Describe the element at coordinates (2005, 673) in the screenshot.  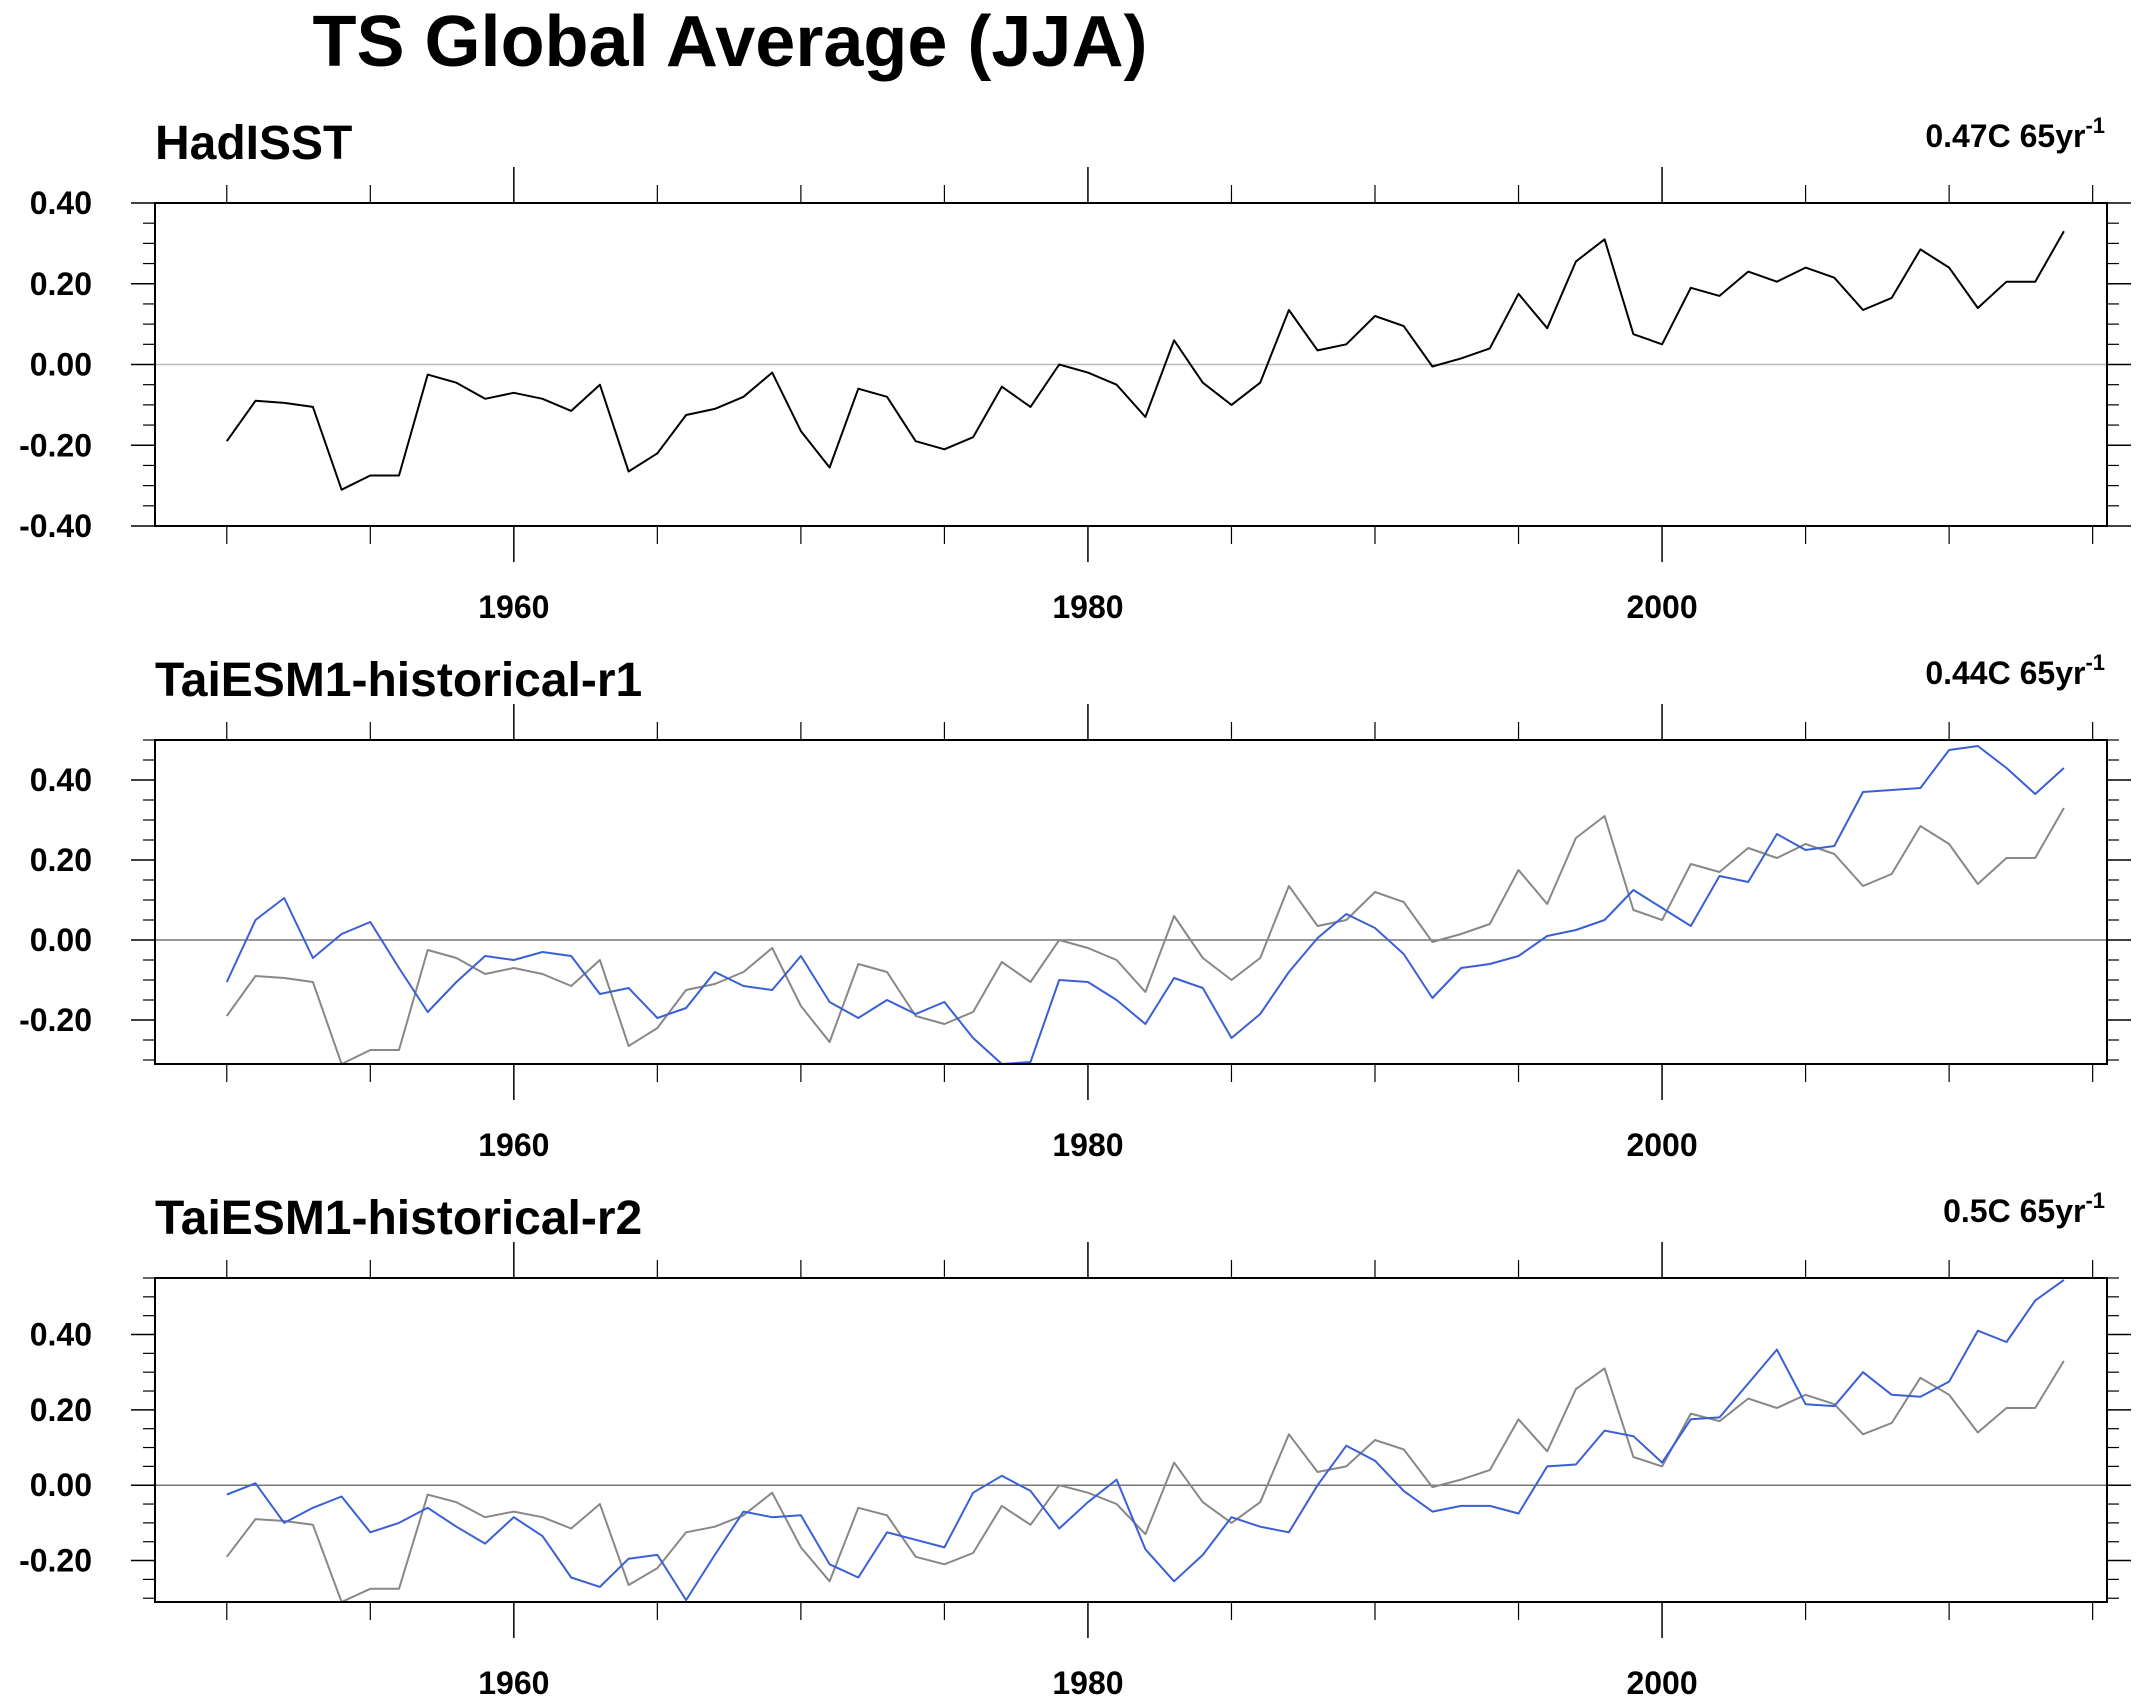
I see `trend-text: 0.44C 65yr` at that location.